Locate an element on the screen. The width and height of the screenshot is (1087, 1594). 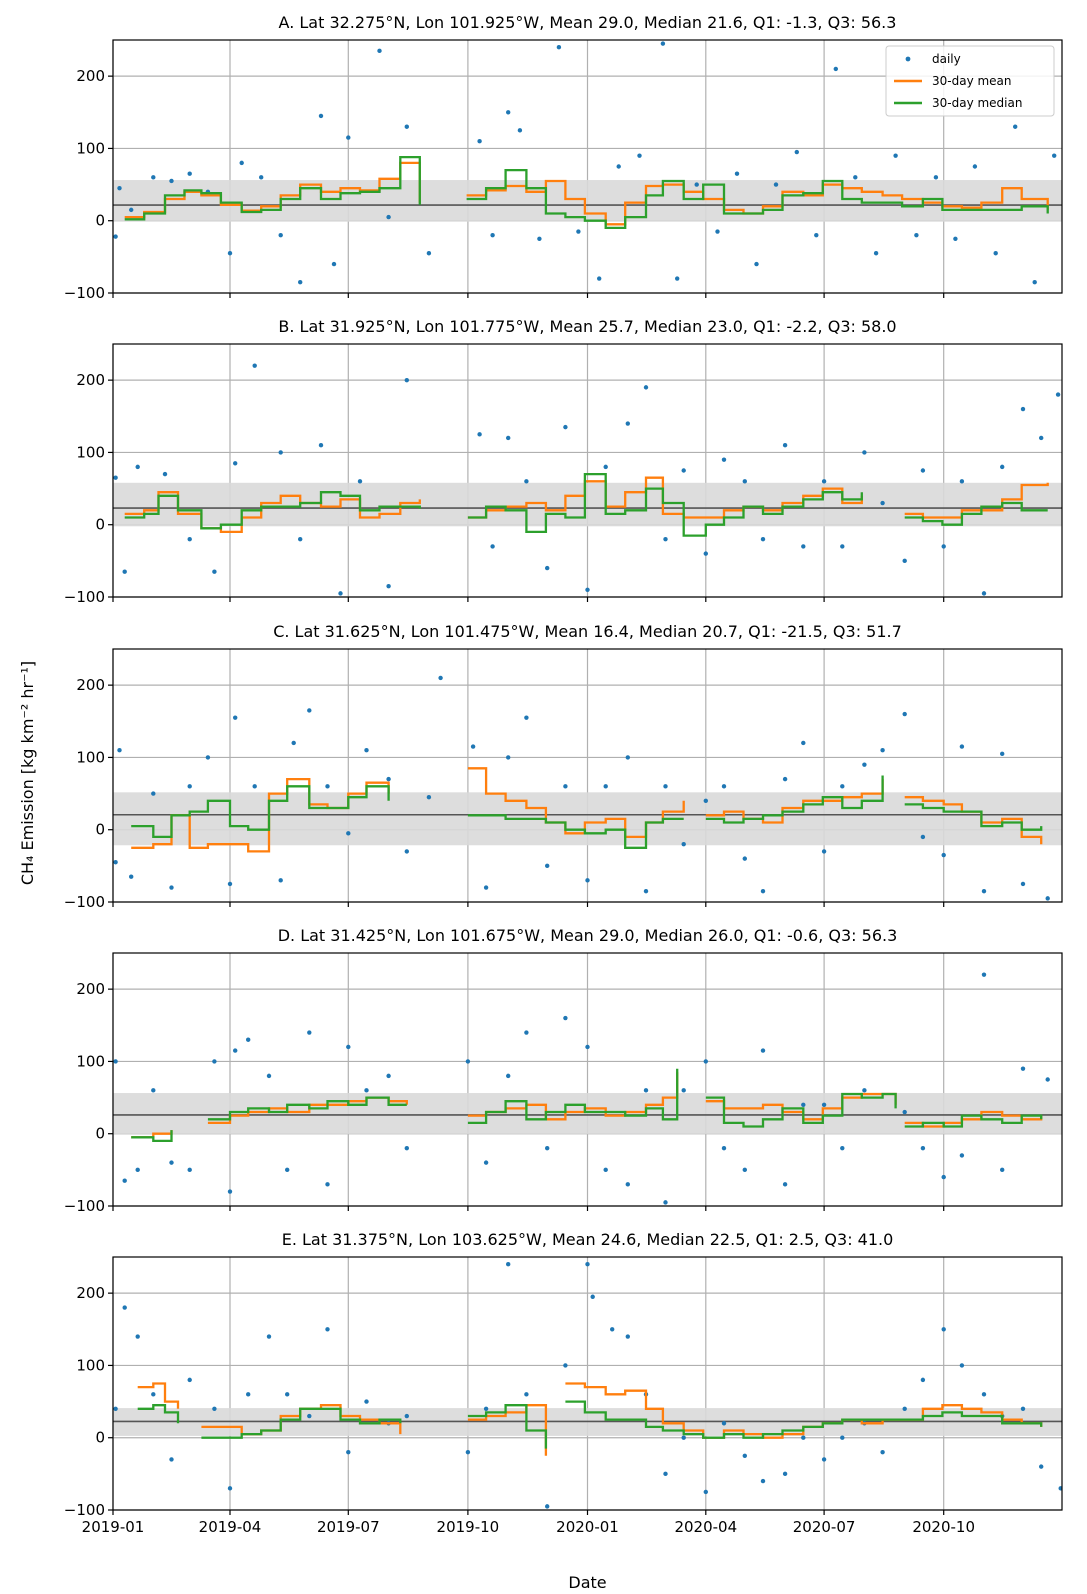
y-tick-label: 200 is located at coordinates (90, 685).